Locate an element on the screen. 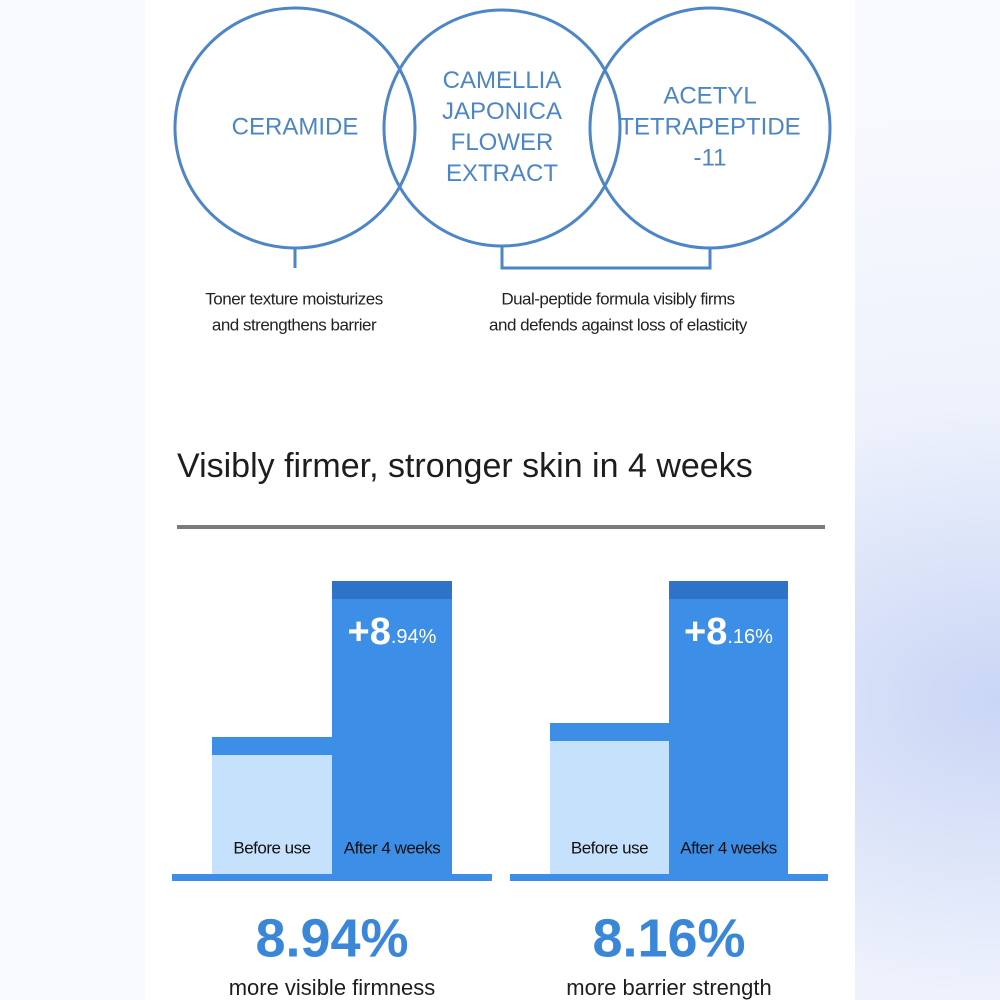 This screenshot has width=1000, height=1000. ingredient-label: -11 is located at coordinates (710, 157).